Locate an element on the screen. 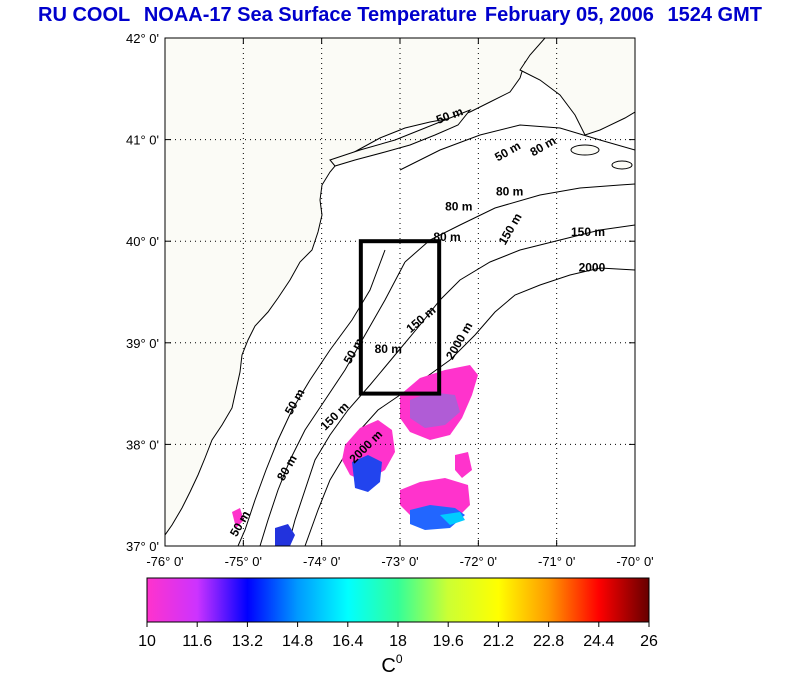 The width and height of the screenshot is (800, 680). colorbar-ticks: 10 11.6 13.2 14.8 16.4 18 19.6 21.2 22.8 24.4 26 is located at coordinates (398, 636).